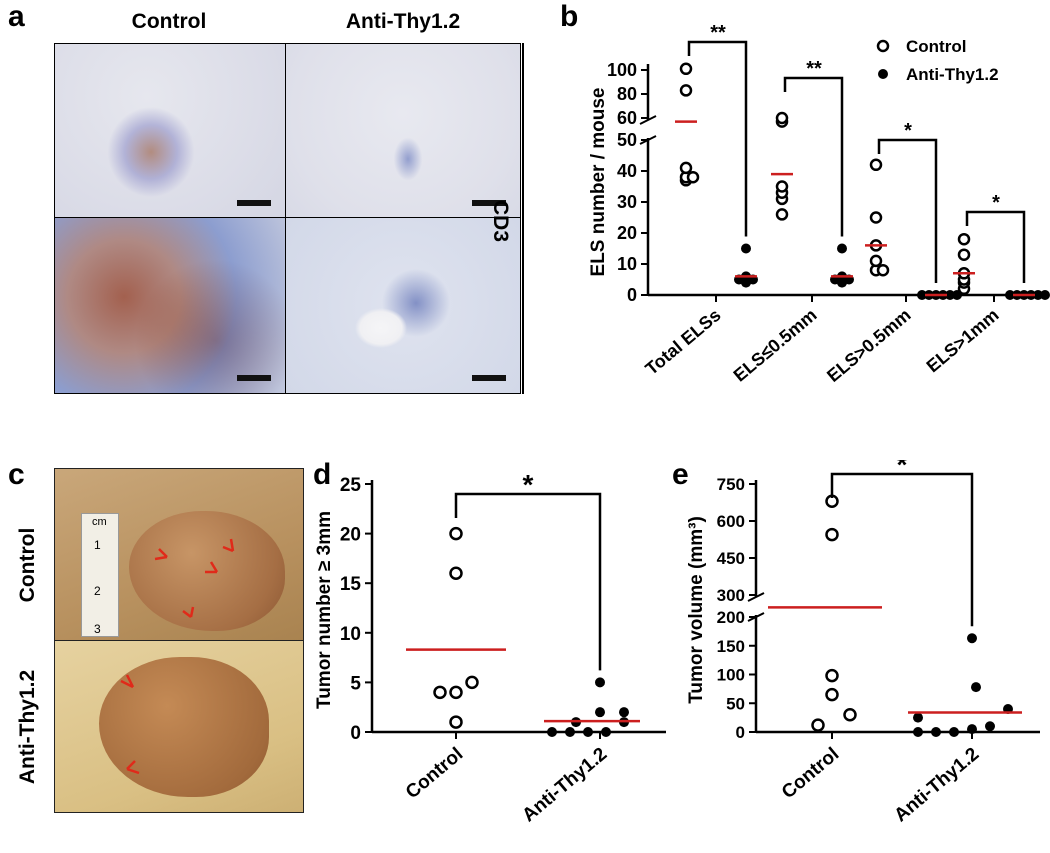 Image resolution: width=1050 pixels, height=853 pixels. I want to click on e-y-tick-label: 750, so click(731, 484).